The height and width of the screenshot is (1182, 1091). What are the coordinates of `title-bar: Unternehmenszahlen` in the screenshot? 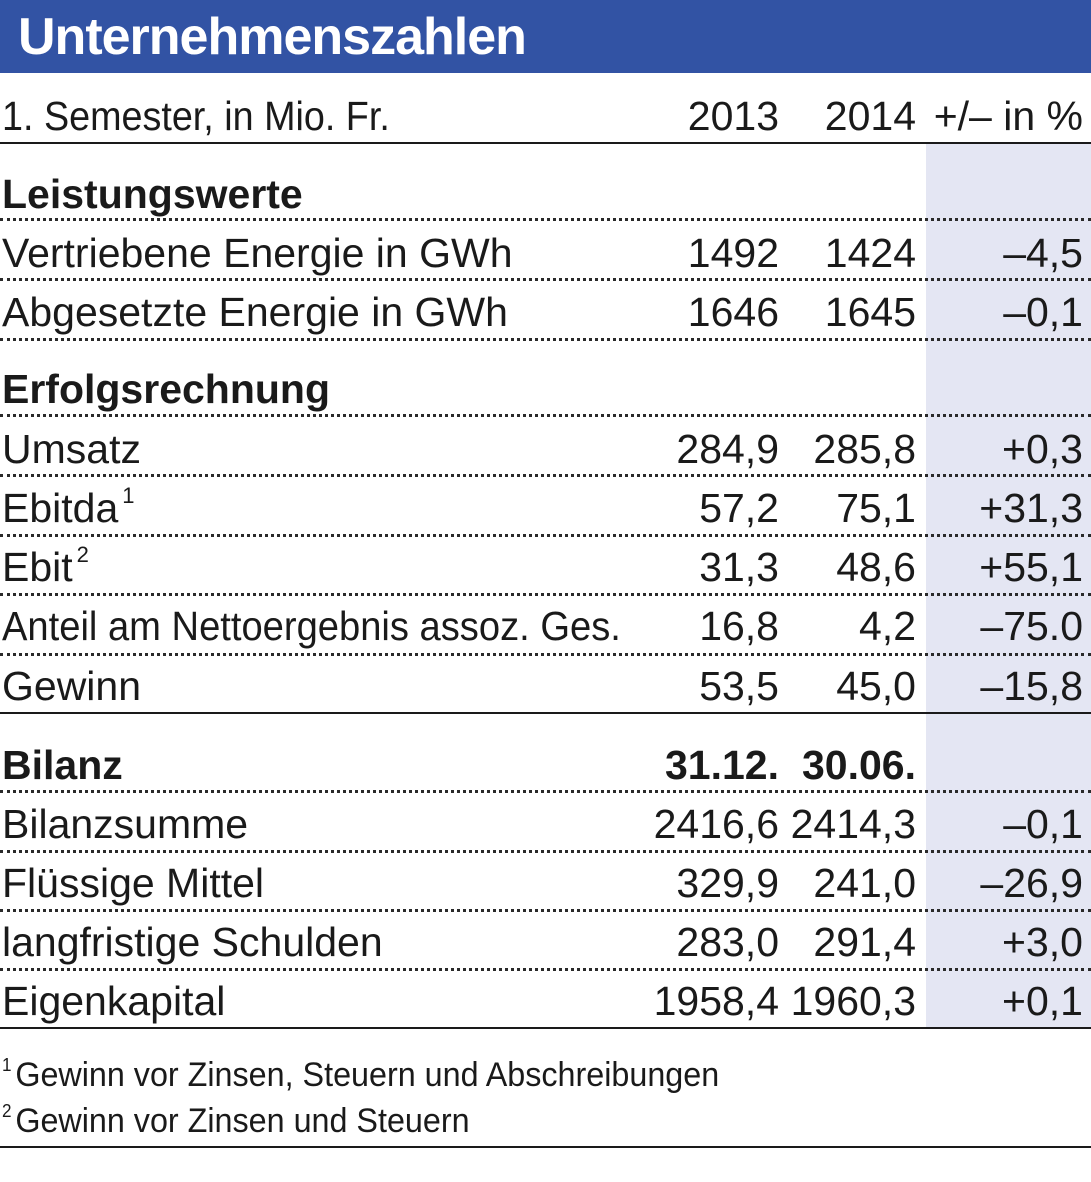 It's located at (545, 36).